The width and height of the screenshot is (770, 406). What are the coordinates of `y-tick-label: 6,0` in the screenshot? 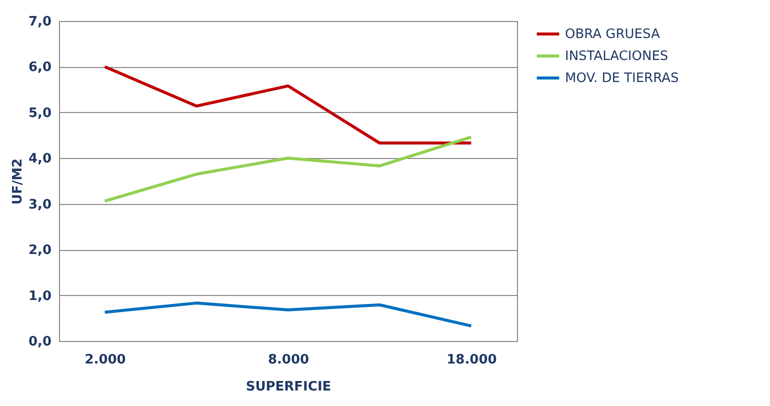 It's located at (40, 68).